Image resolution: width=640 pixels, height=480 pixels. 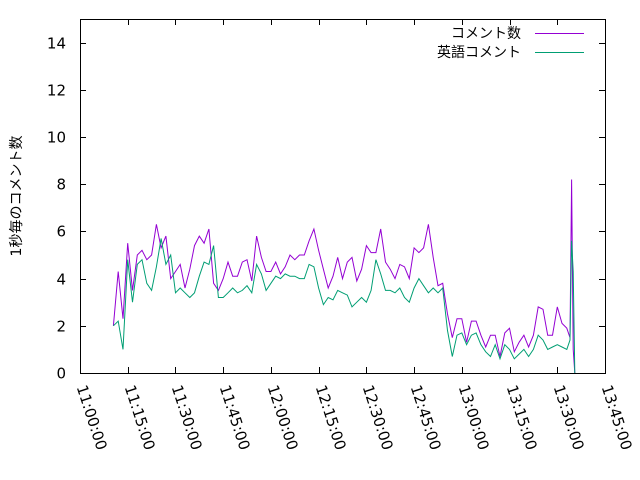 What do you see at coordinates (61, 280) in the screenshot?
I see `y-tick-label: 4` at bounding box center [61, 280].